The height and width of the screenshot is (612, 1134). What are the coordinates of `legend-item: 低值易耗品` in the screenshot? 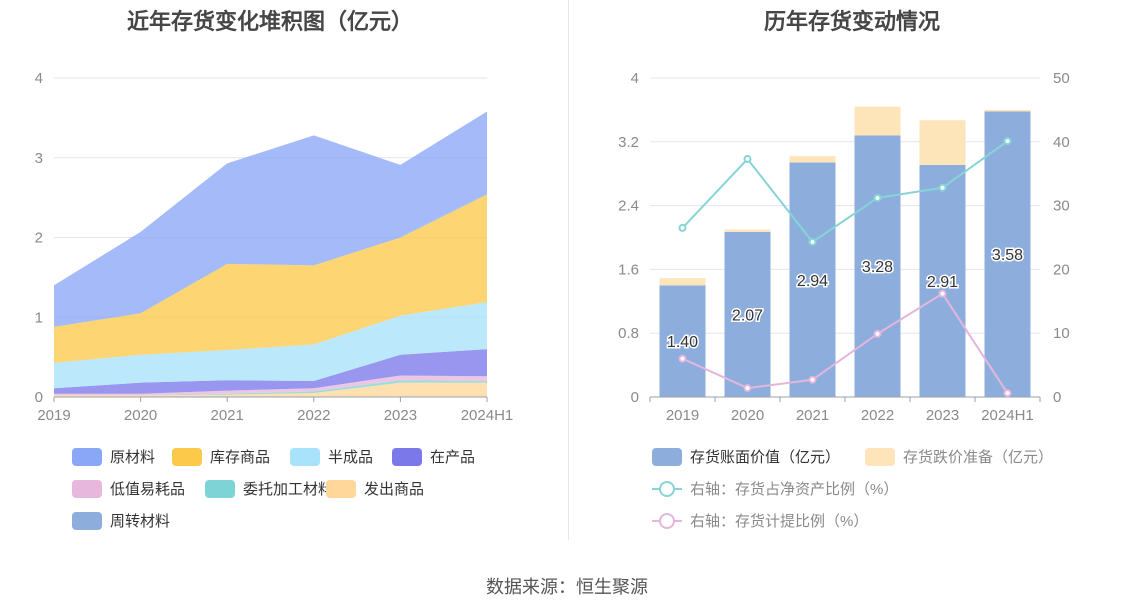 It's located at (128, 488).